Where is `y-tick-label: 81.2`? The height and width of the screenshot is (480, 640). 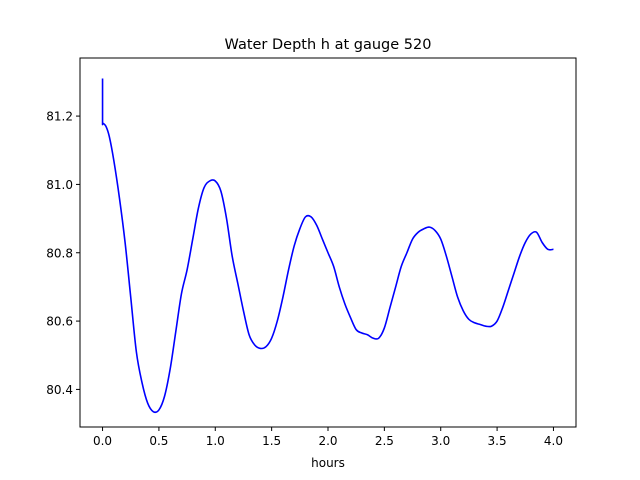 y-tick-label: 81.2 is located at coordinates (59, 117).